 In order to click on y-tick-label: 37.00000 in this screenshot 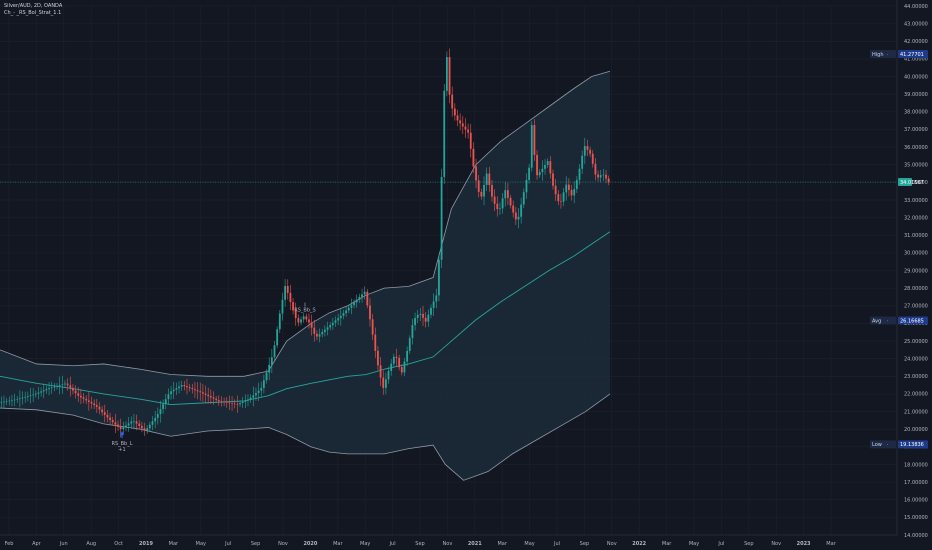, I will do `click(916, 130)`.